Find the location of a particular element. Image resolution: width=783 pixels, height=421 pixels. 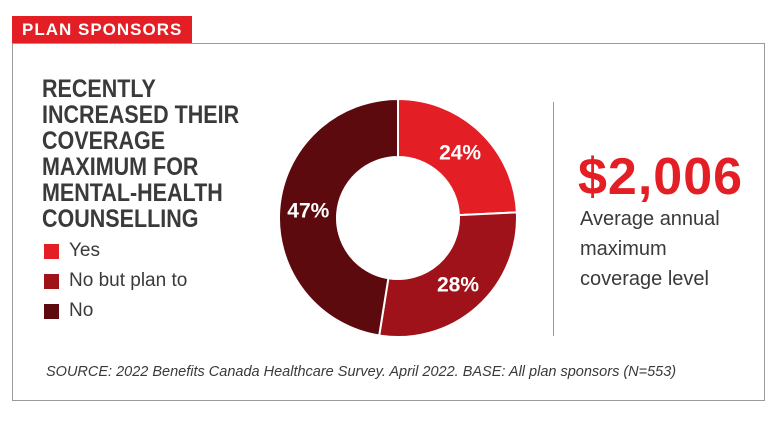

donut-value-label-yes: 24% is located at coordinates (460, 152).